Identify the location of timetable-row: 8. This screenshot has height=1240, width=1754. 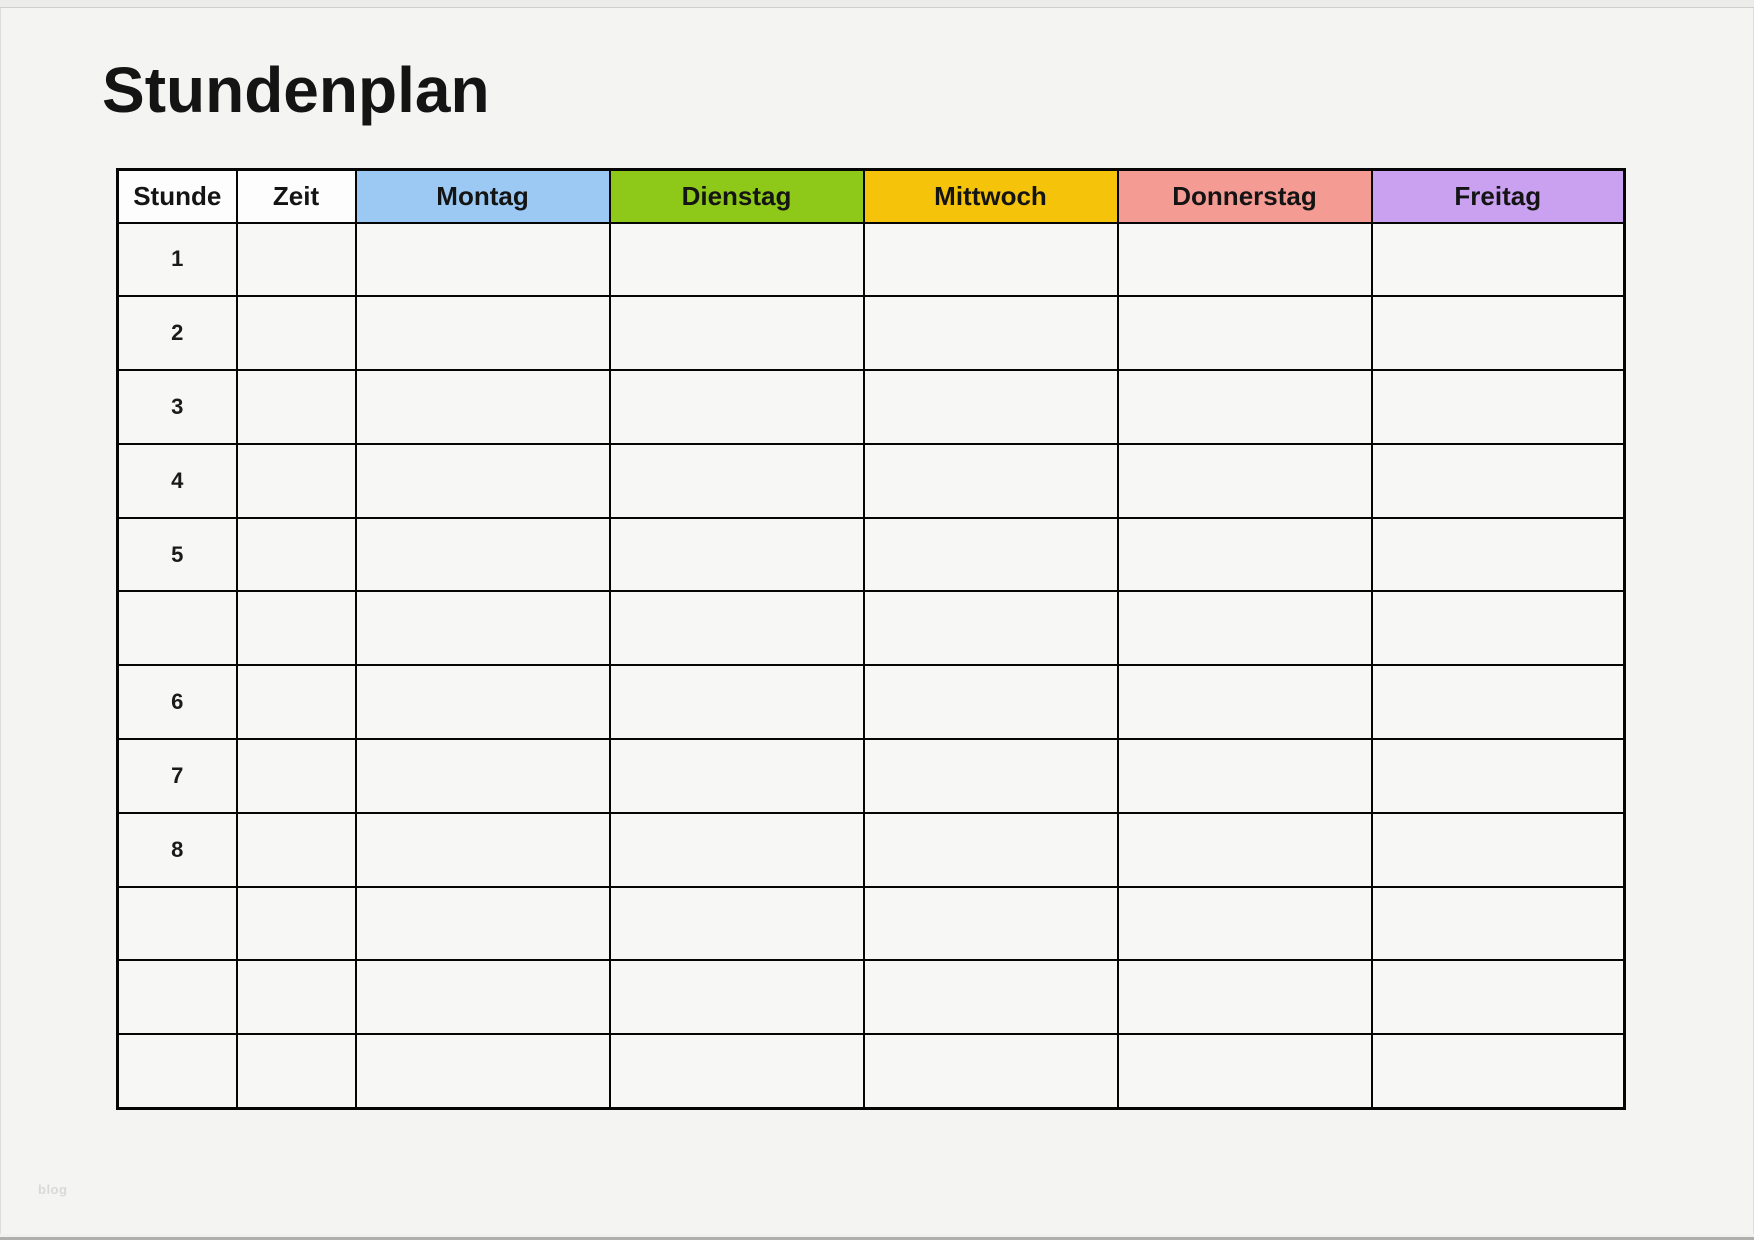
(871, 849).